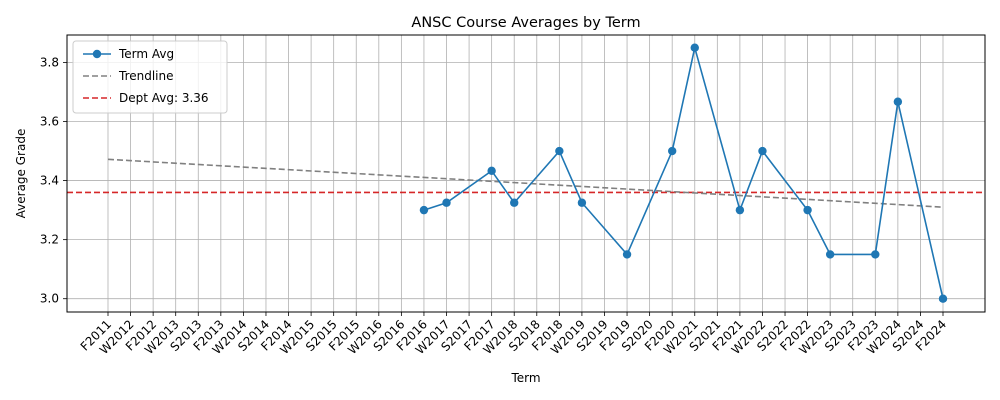 The width and height of the screenshot is (1000, 400). I want to click on legend-marker-term-avg, so click(97, 54).